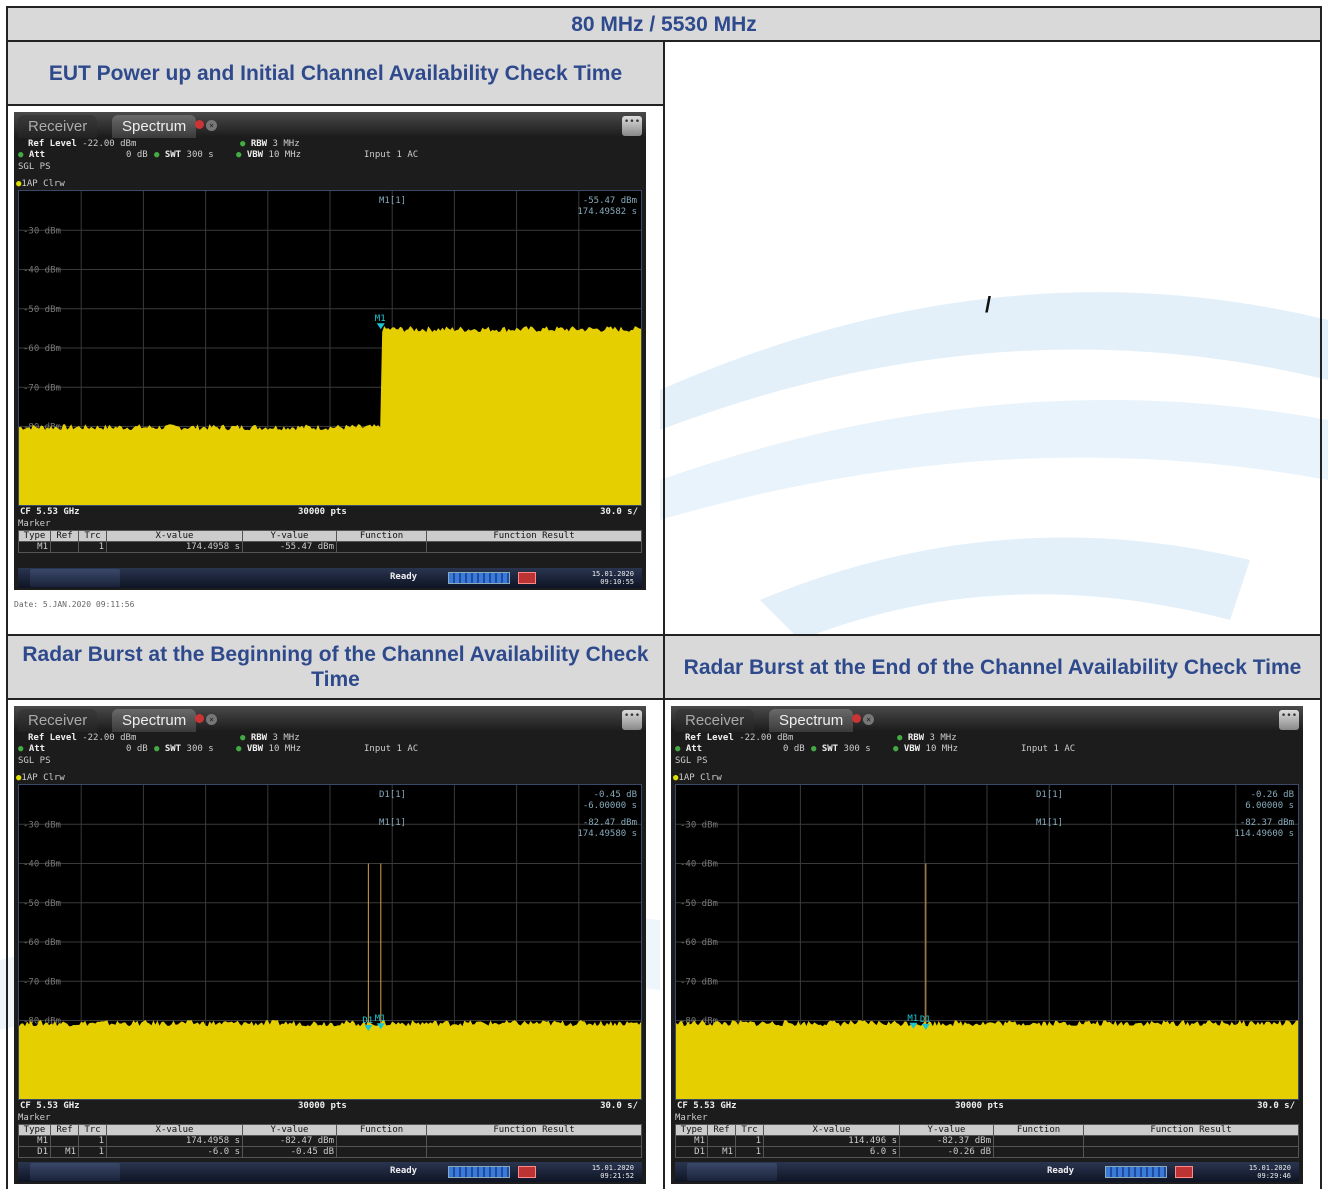 This screenshot has width=1328, height=1189. Describe the element at coordinates (691, 1141) in the screenshot. I see `marker-cell: M1` at that location.